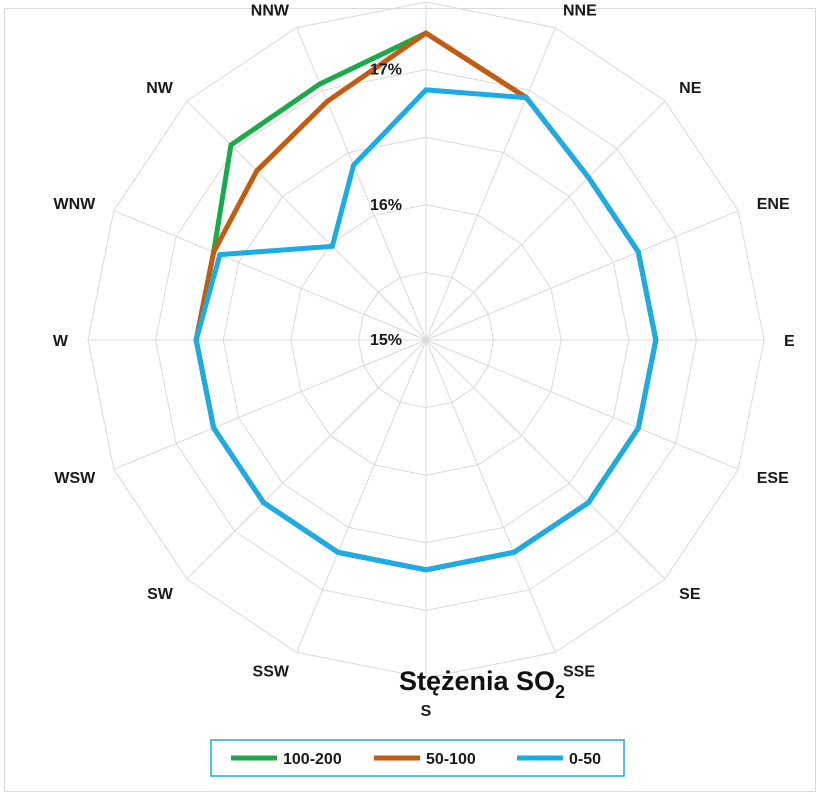  I want to click on tick-label: 16%, so click(386, 205).